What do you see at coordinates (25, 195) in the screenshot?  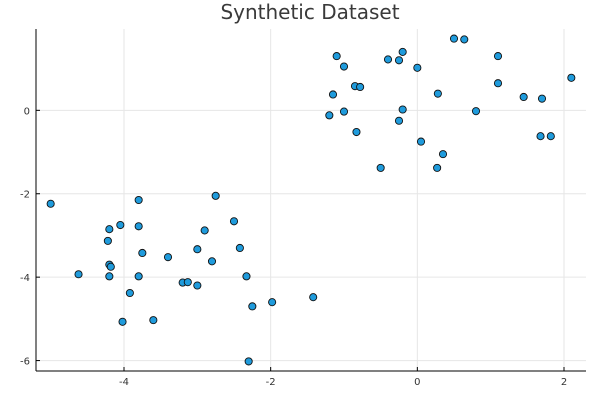 I see `y-tick-label: -2` at bounding box center [25, 195].